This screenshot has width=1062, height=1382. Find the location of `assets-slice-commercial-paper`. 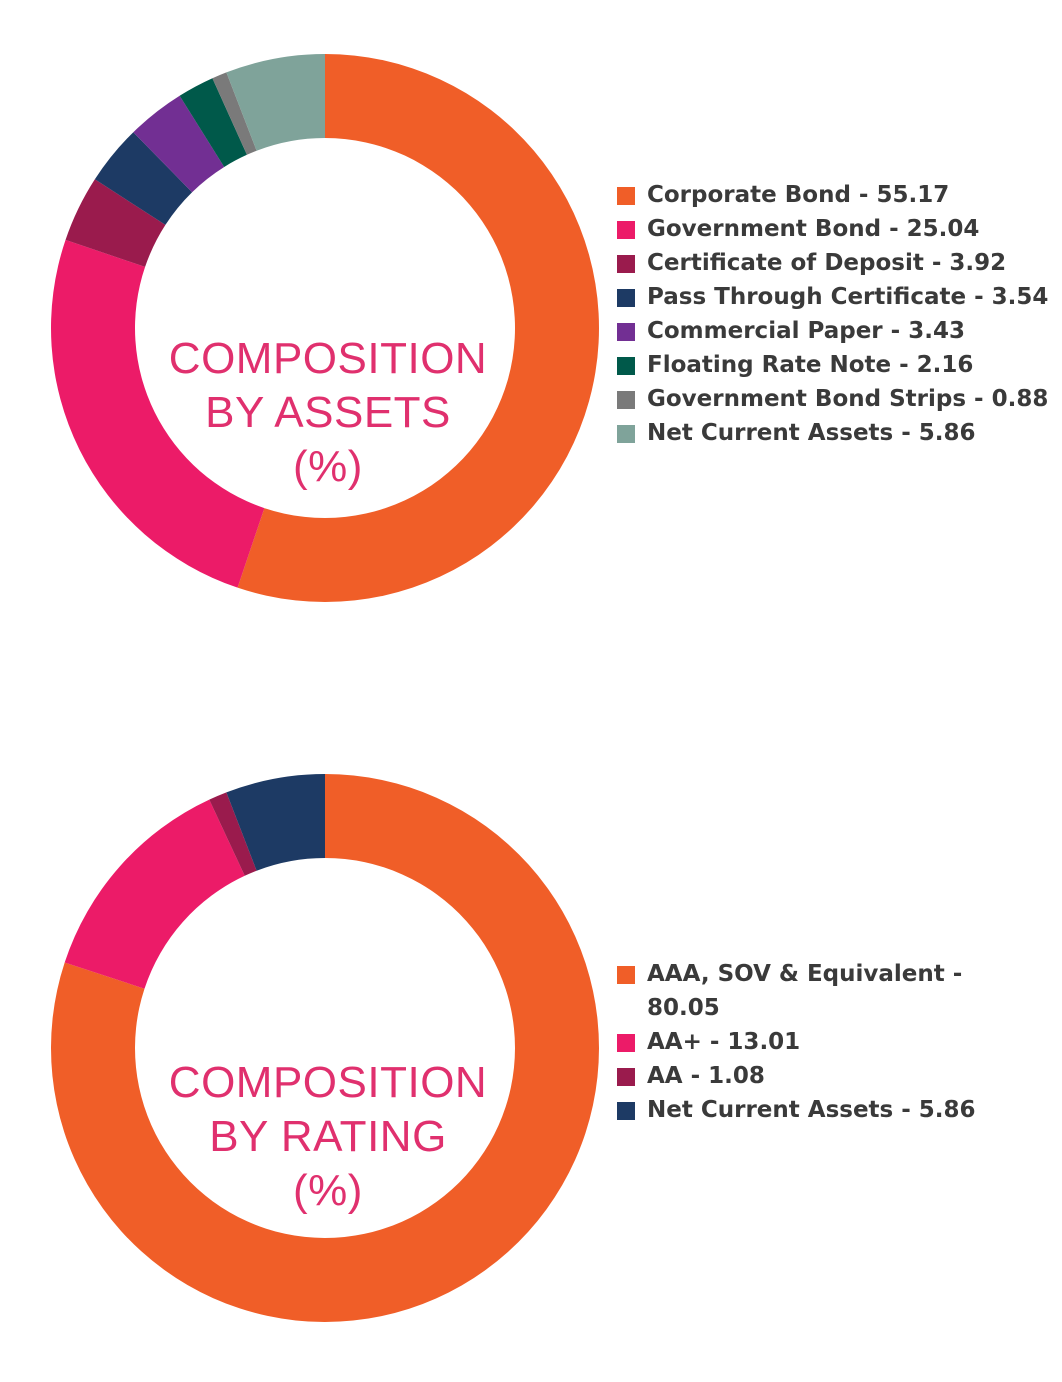

assets-slice-commercial-paper is located at coordinates (179, 144).